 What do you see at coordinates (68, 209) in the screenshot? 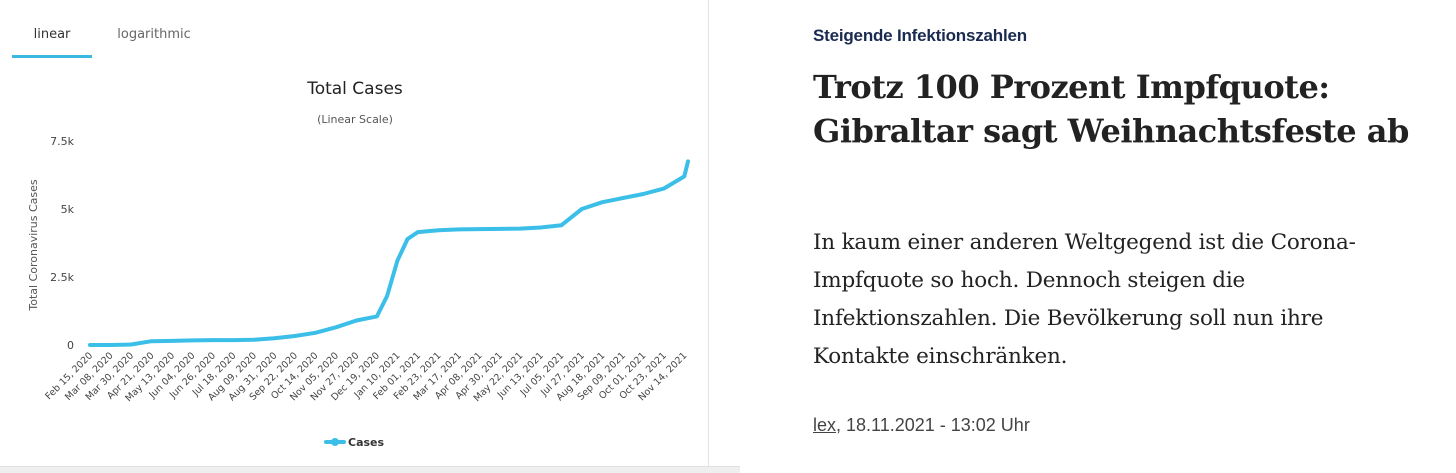
I see `y-tick-label: 5k` at bounding box center [68, 209].